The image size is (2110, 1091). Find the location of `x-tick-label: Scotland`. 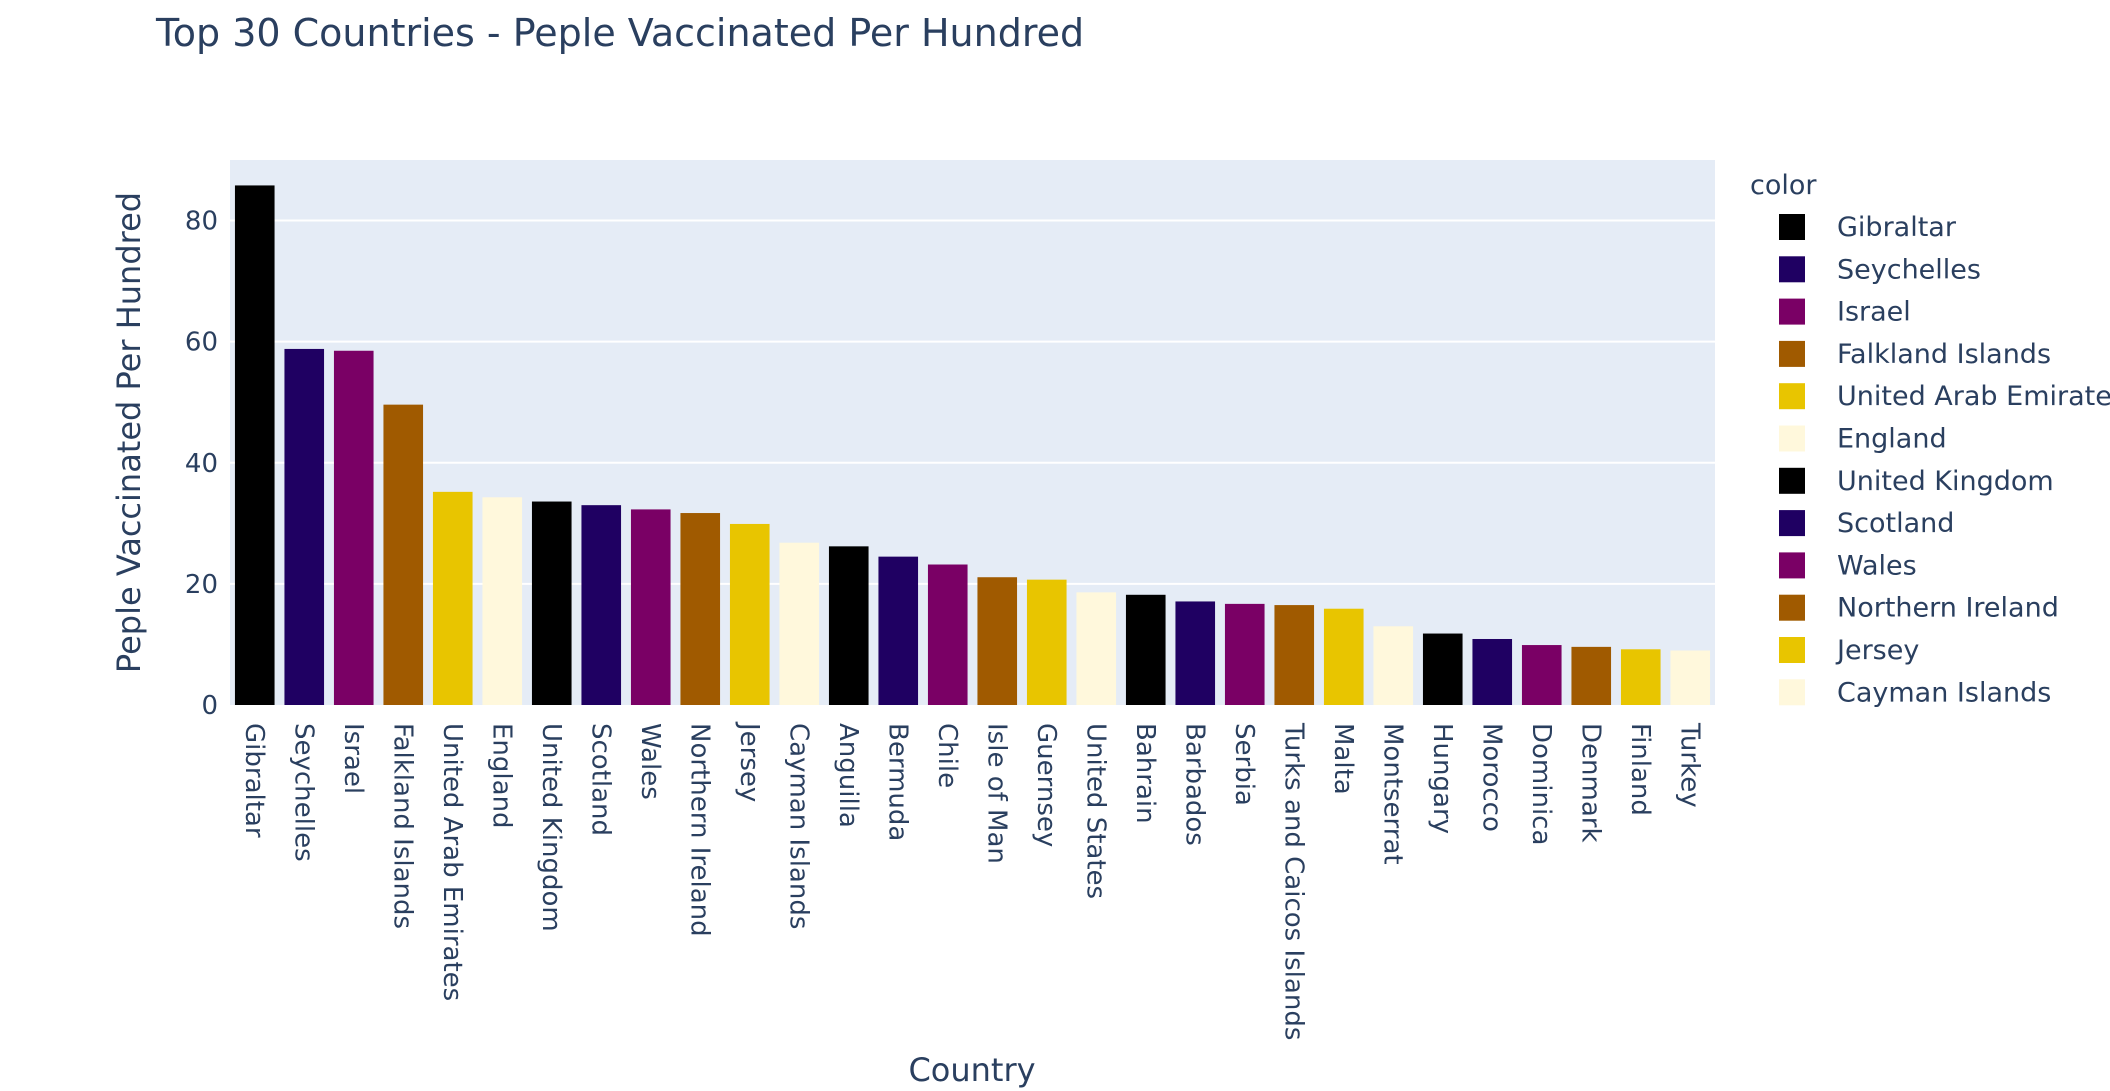

x-tick-label: Scotland is located at coordinates (600, 779).